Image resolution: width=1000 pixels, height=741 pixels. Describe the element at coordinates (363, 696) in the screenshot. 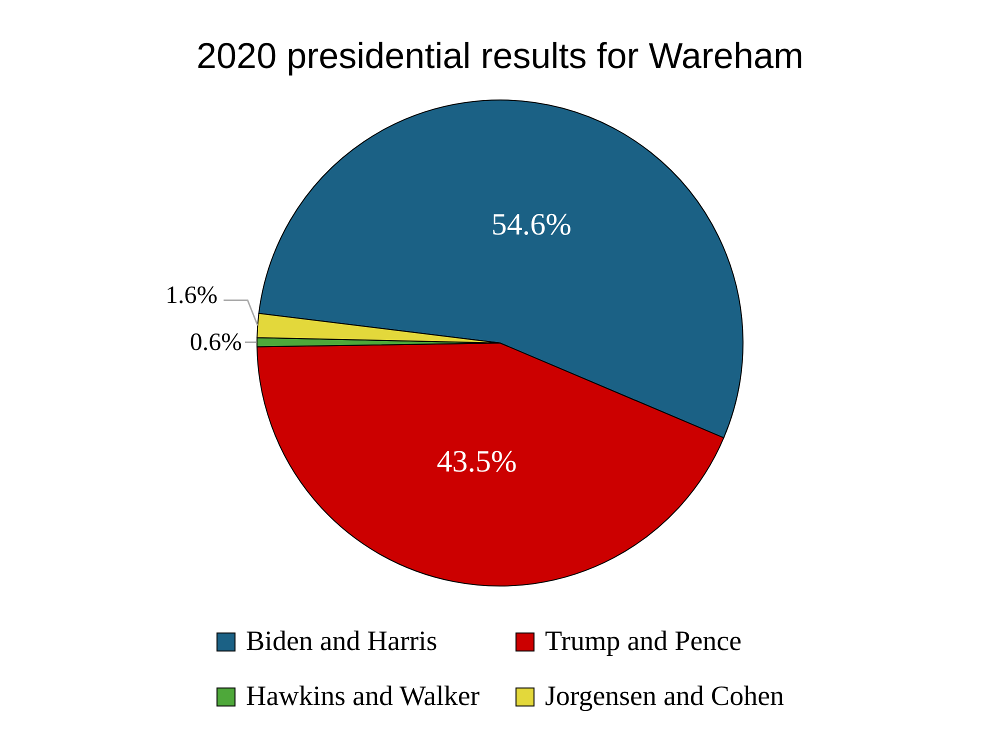

I see `legend-label: Hawkins and Walker` at that location.